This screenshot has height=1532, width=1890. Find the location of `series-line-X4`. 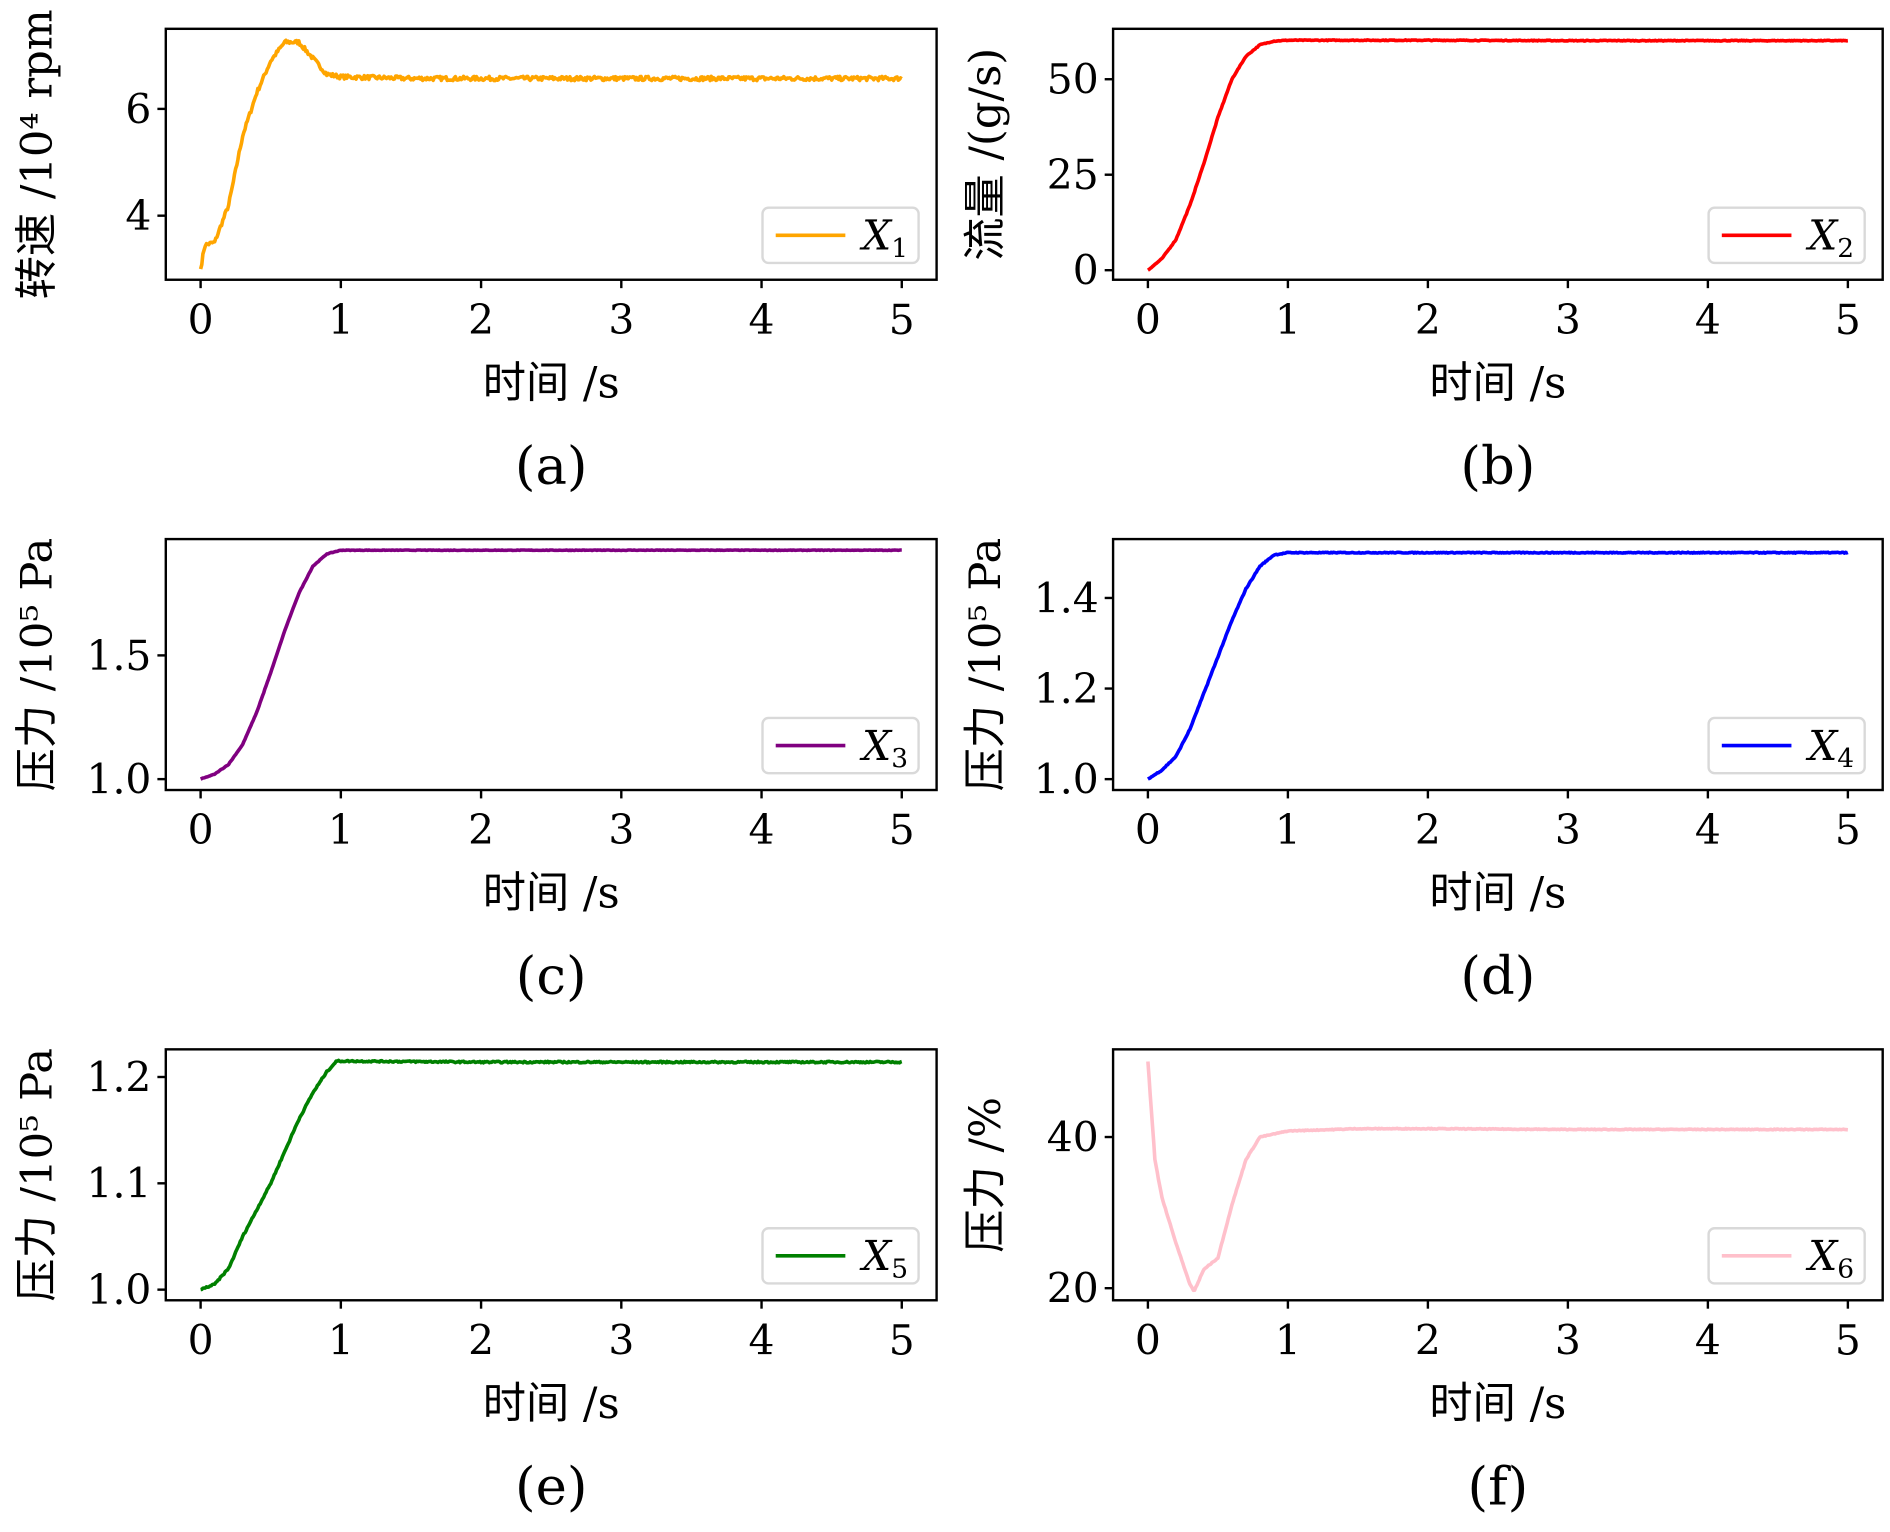

series-line-X4 is located at coordinates (1497, 665).